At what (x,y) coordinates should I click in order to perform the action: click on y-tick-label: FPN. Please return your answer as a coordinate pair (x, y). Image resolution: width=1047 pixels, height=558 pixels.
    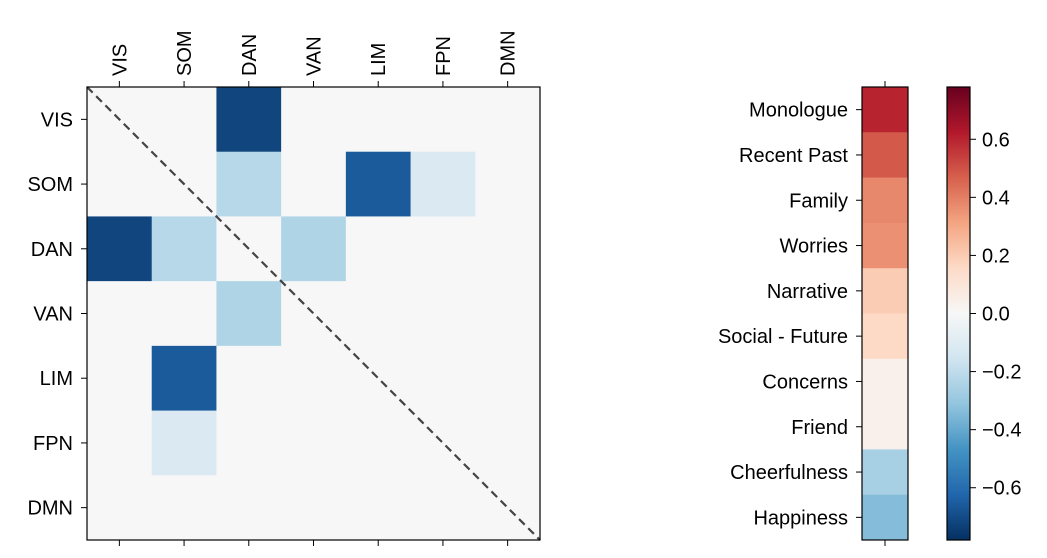
    Looking at the image, I should click on (53, 444).